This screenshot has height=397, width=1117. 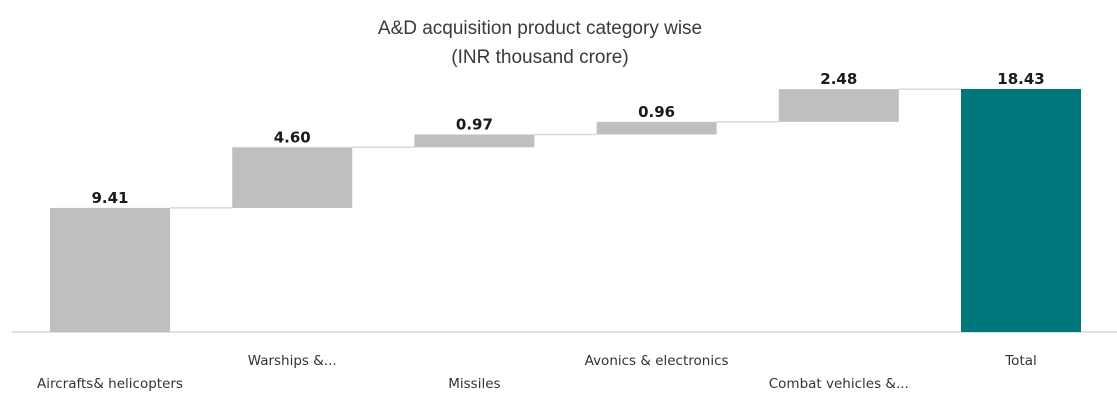 I want to click on chart-title-line-2: (INR thousand crore), so click(x=539, y=57).